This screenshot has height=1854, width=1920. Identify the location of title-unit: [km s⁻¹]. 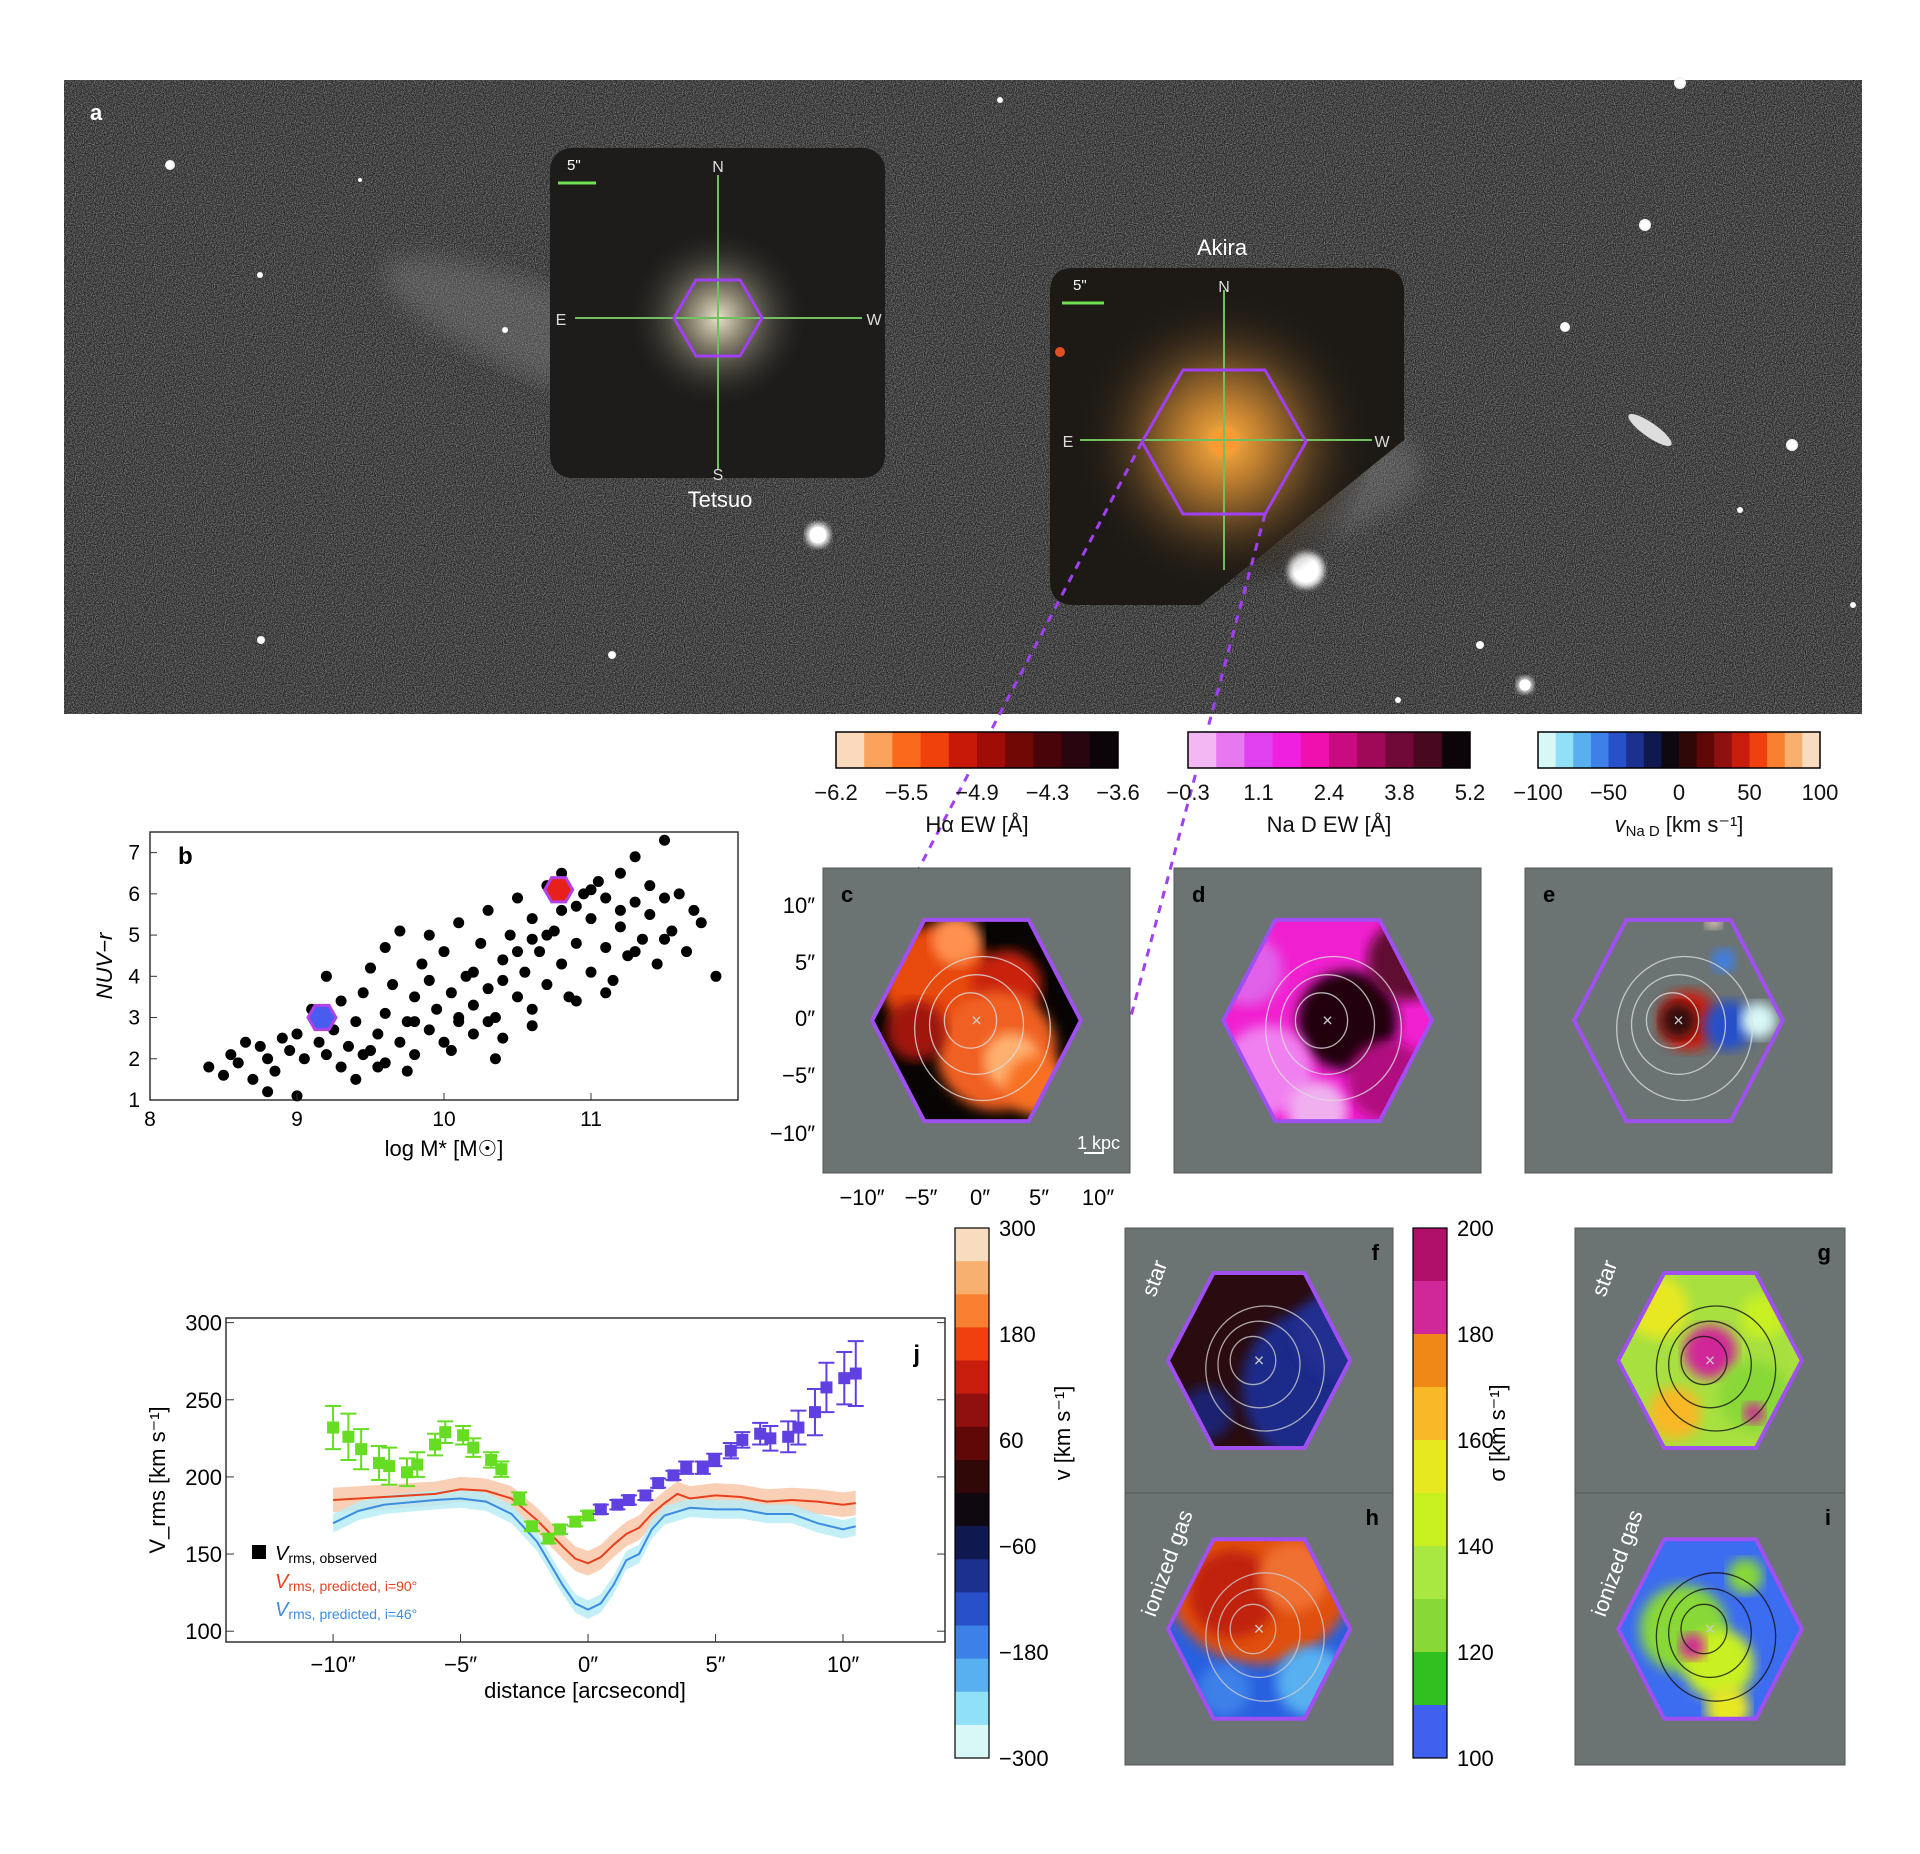
(1705, 824).